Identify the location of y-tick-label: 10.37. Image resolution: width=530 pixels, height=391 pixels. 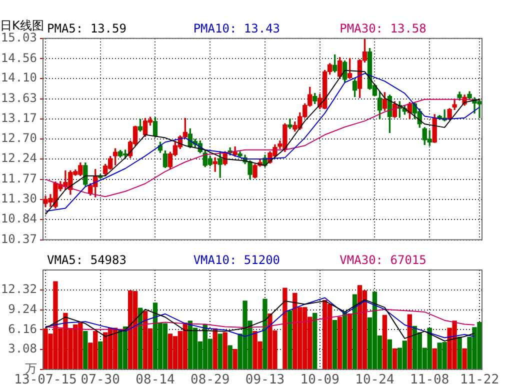
(18, 239).